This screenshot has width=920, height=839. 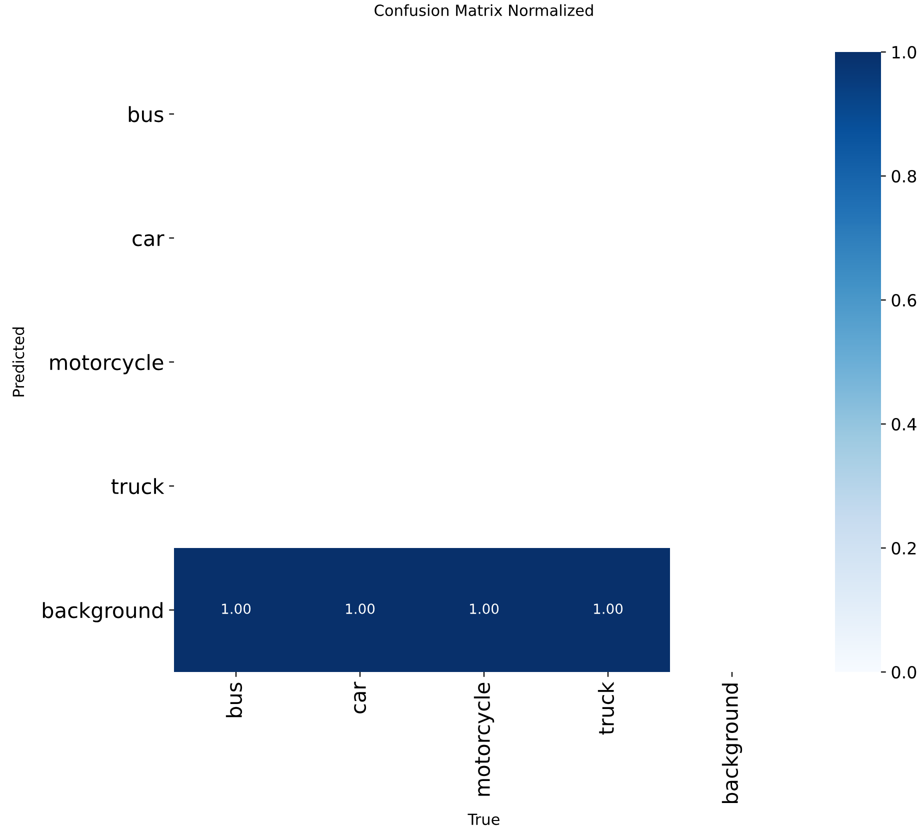 I want to click on x-tick-label: bus, so click(x=234, y=700).